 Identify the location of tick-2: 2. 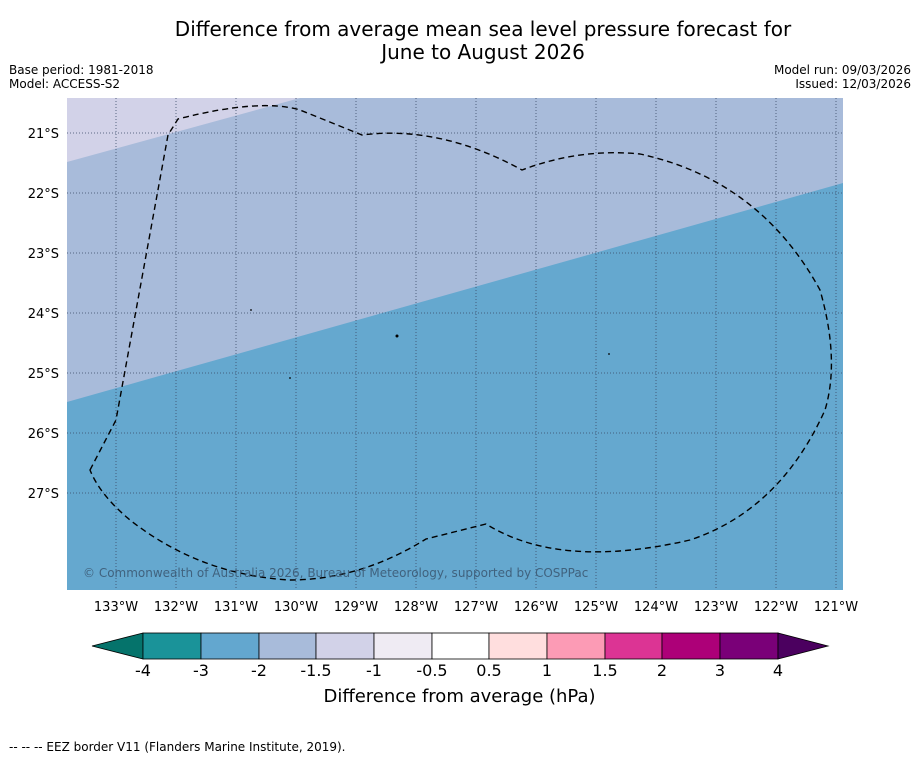
(662, 670).